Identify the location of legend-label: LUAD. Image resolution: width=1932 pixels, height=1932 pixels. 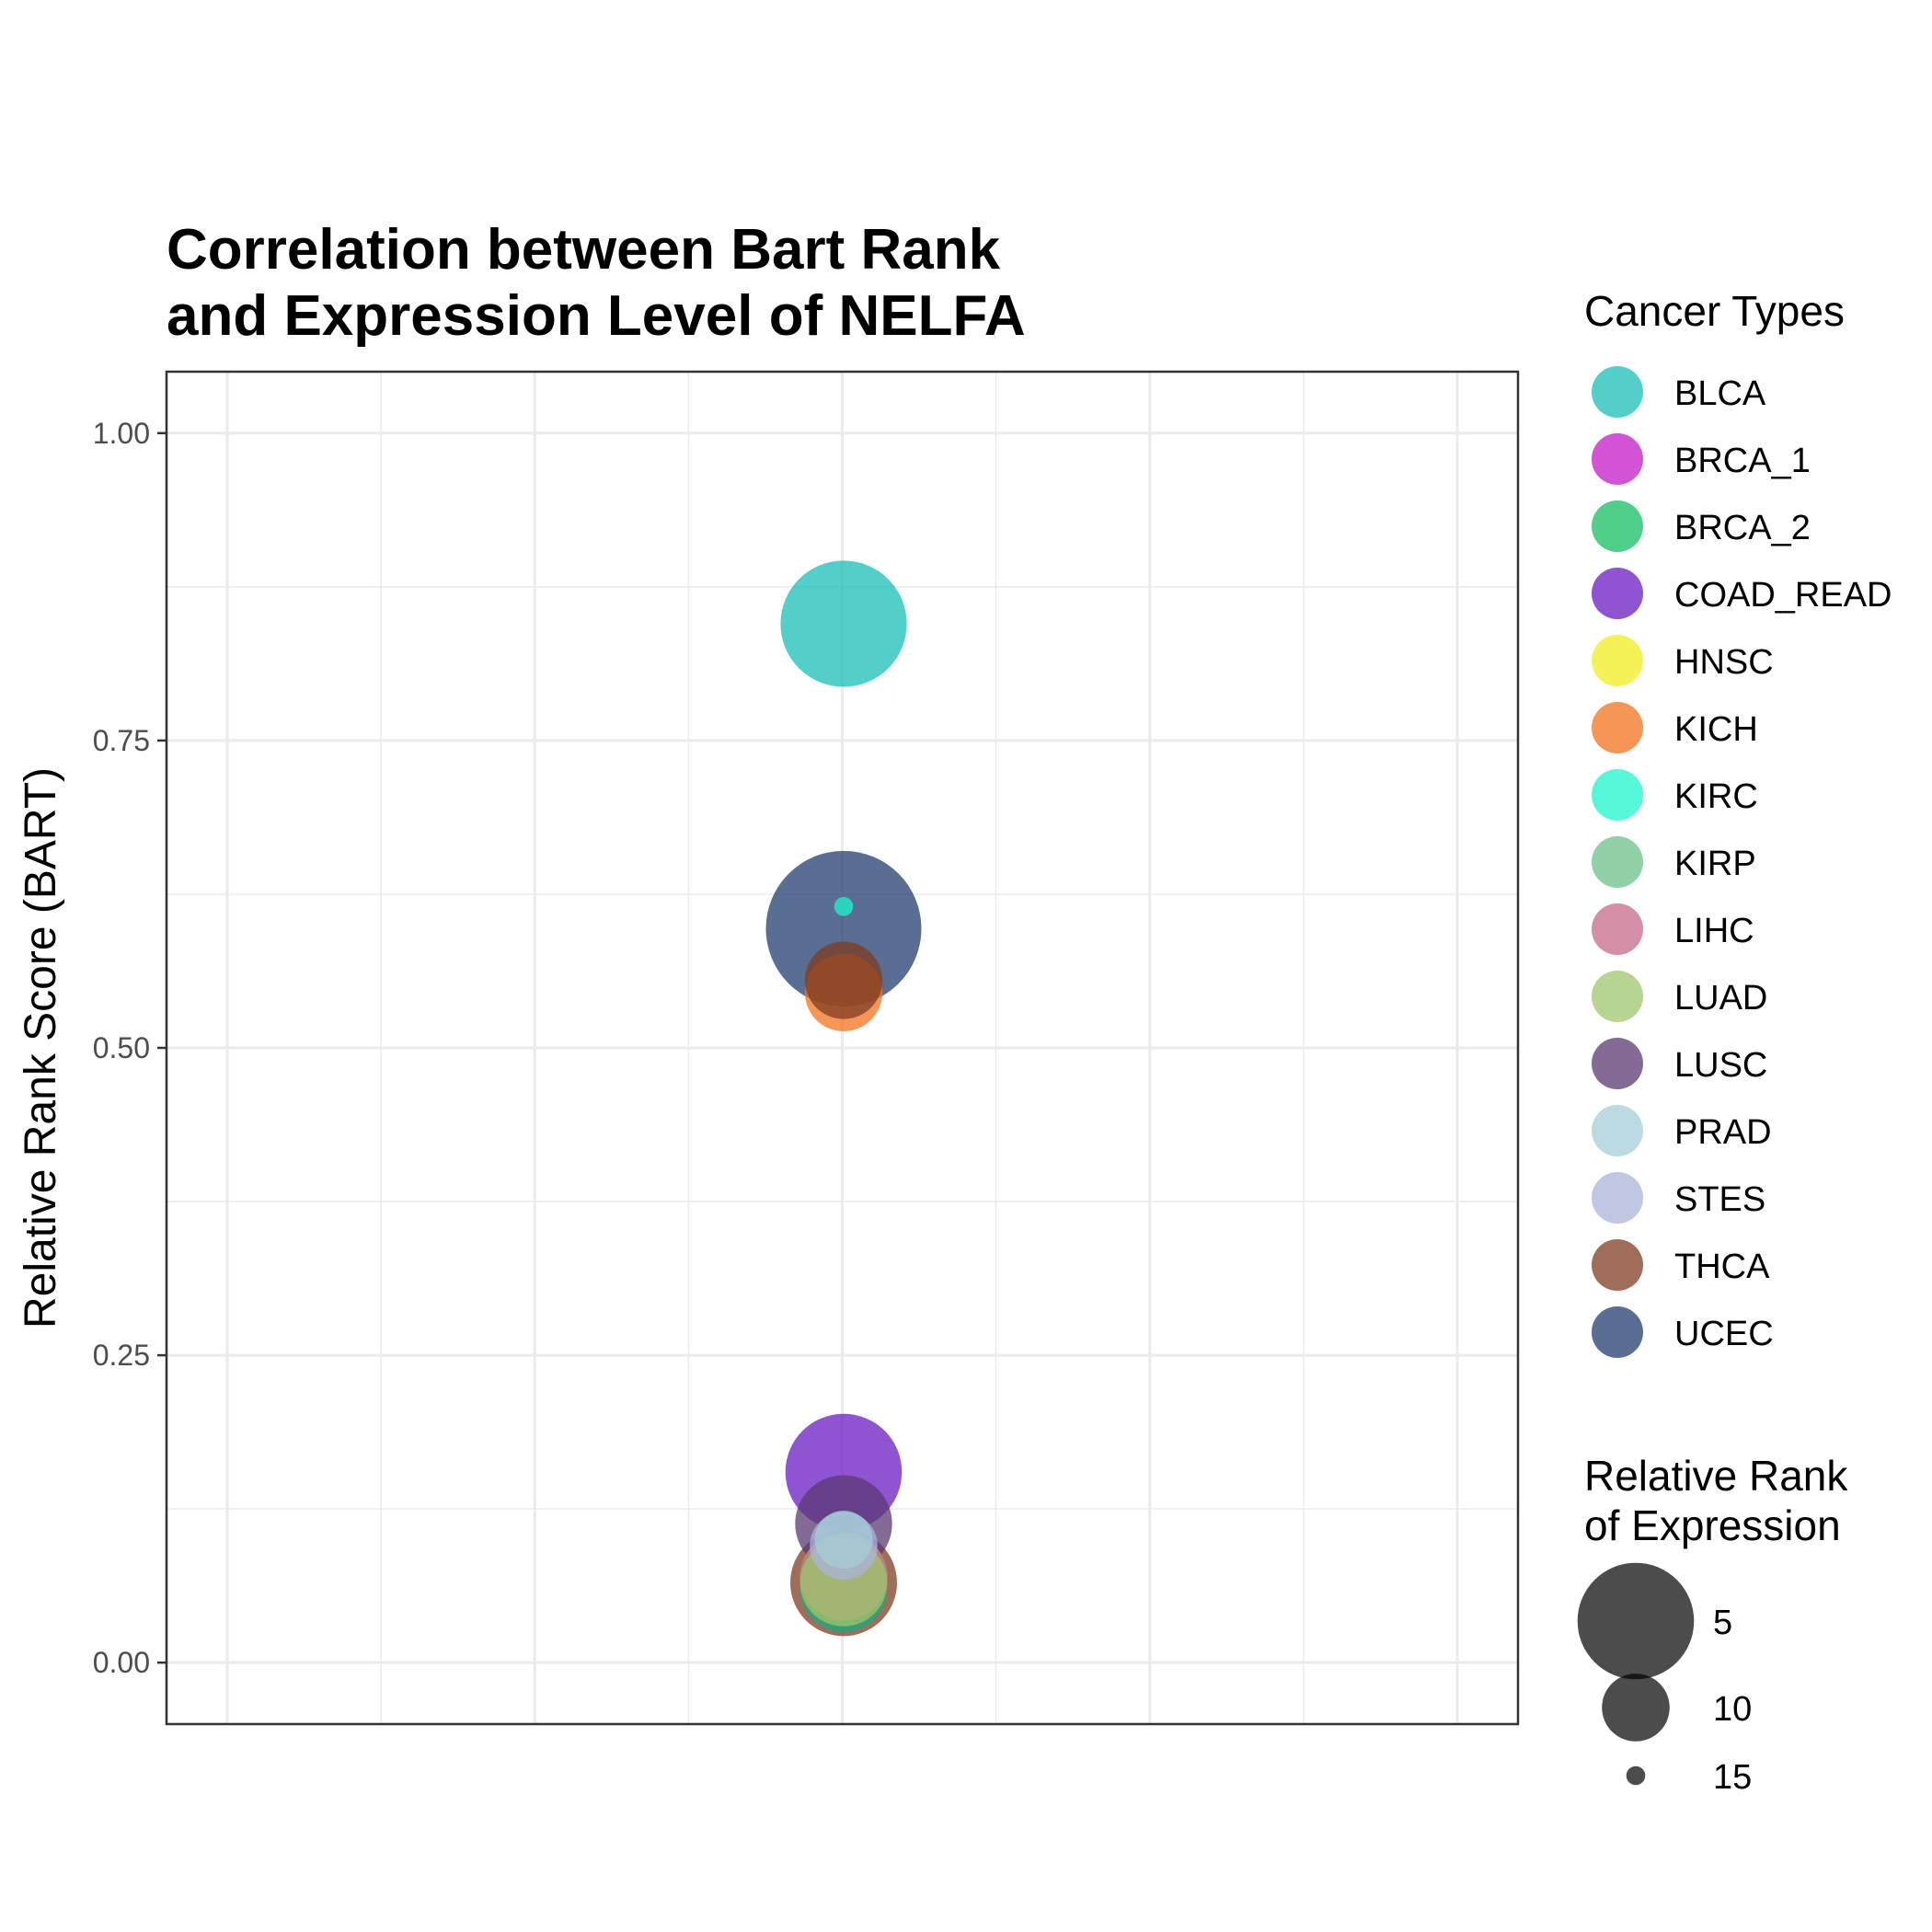
(1720, 998).